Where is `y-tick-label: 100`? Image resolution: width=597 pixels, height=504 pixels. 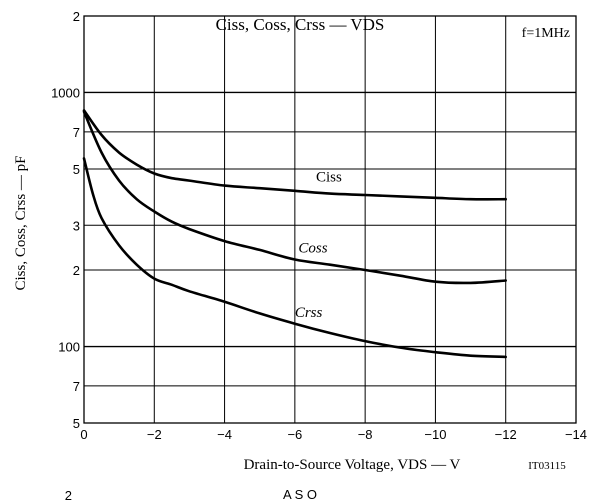 y-tick-label: 100 is located at coordinates (69, 347).